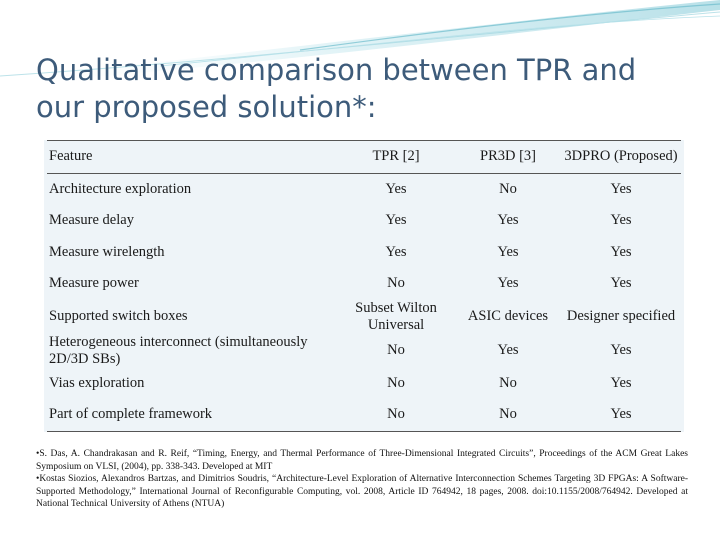 This screenshot has width=720, height=540. Describe the element at coordinates (621, 316) in the screenshot. I see `3dpro-cell: Designer specified` at that location.